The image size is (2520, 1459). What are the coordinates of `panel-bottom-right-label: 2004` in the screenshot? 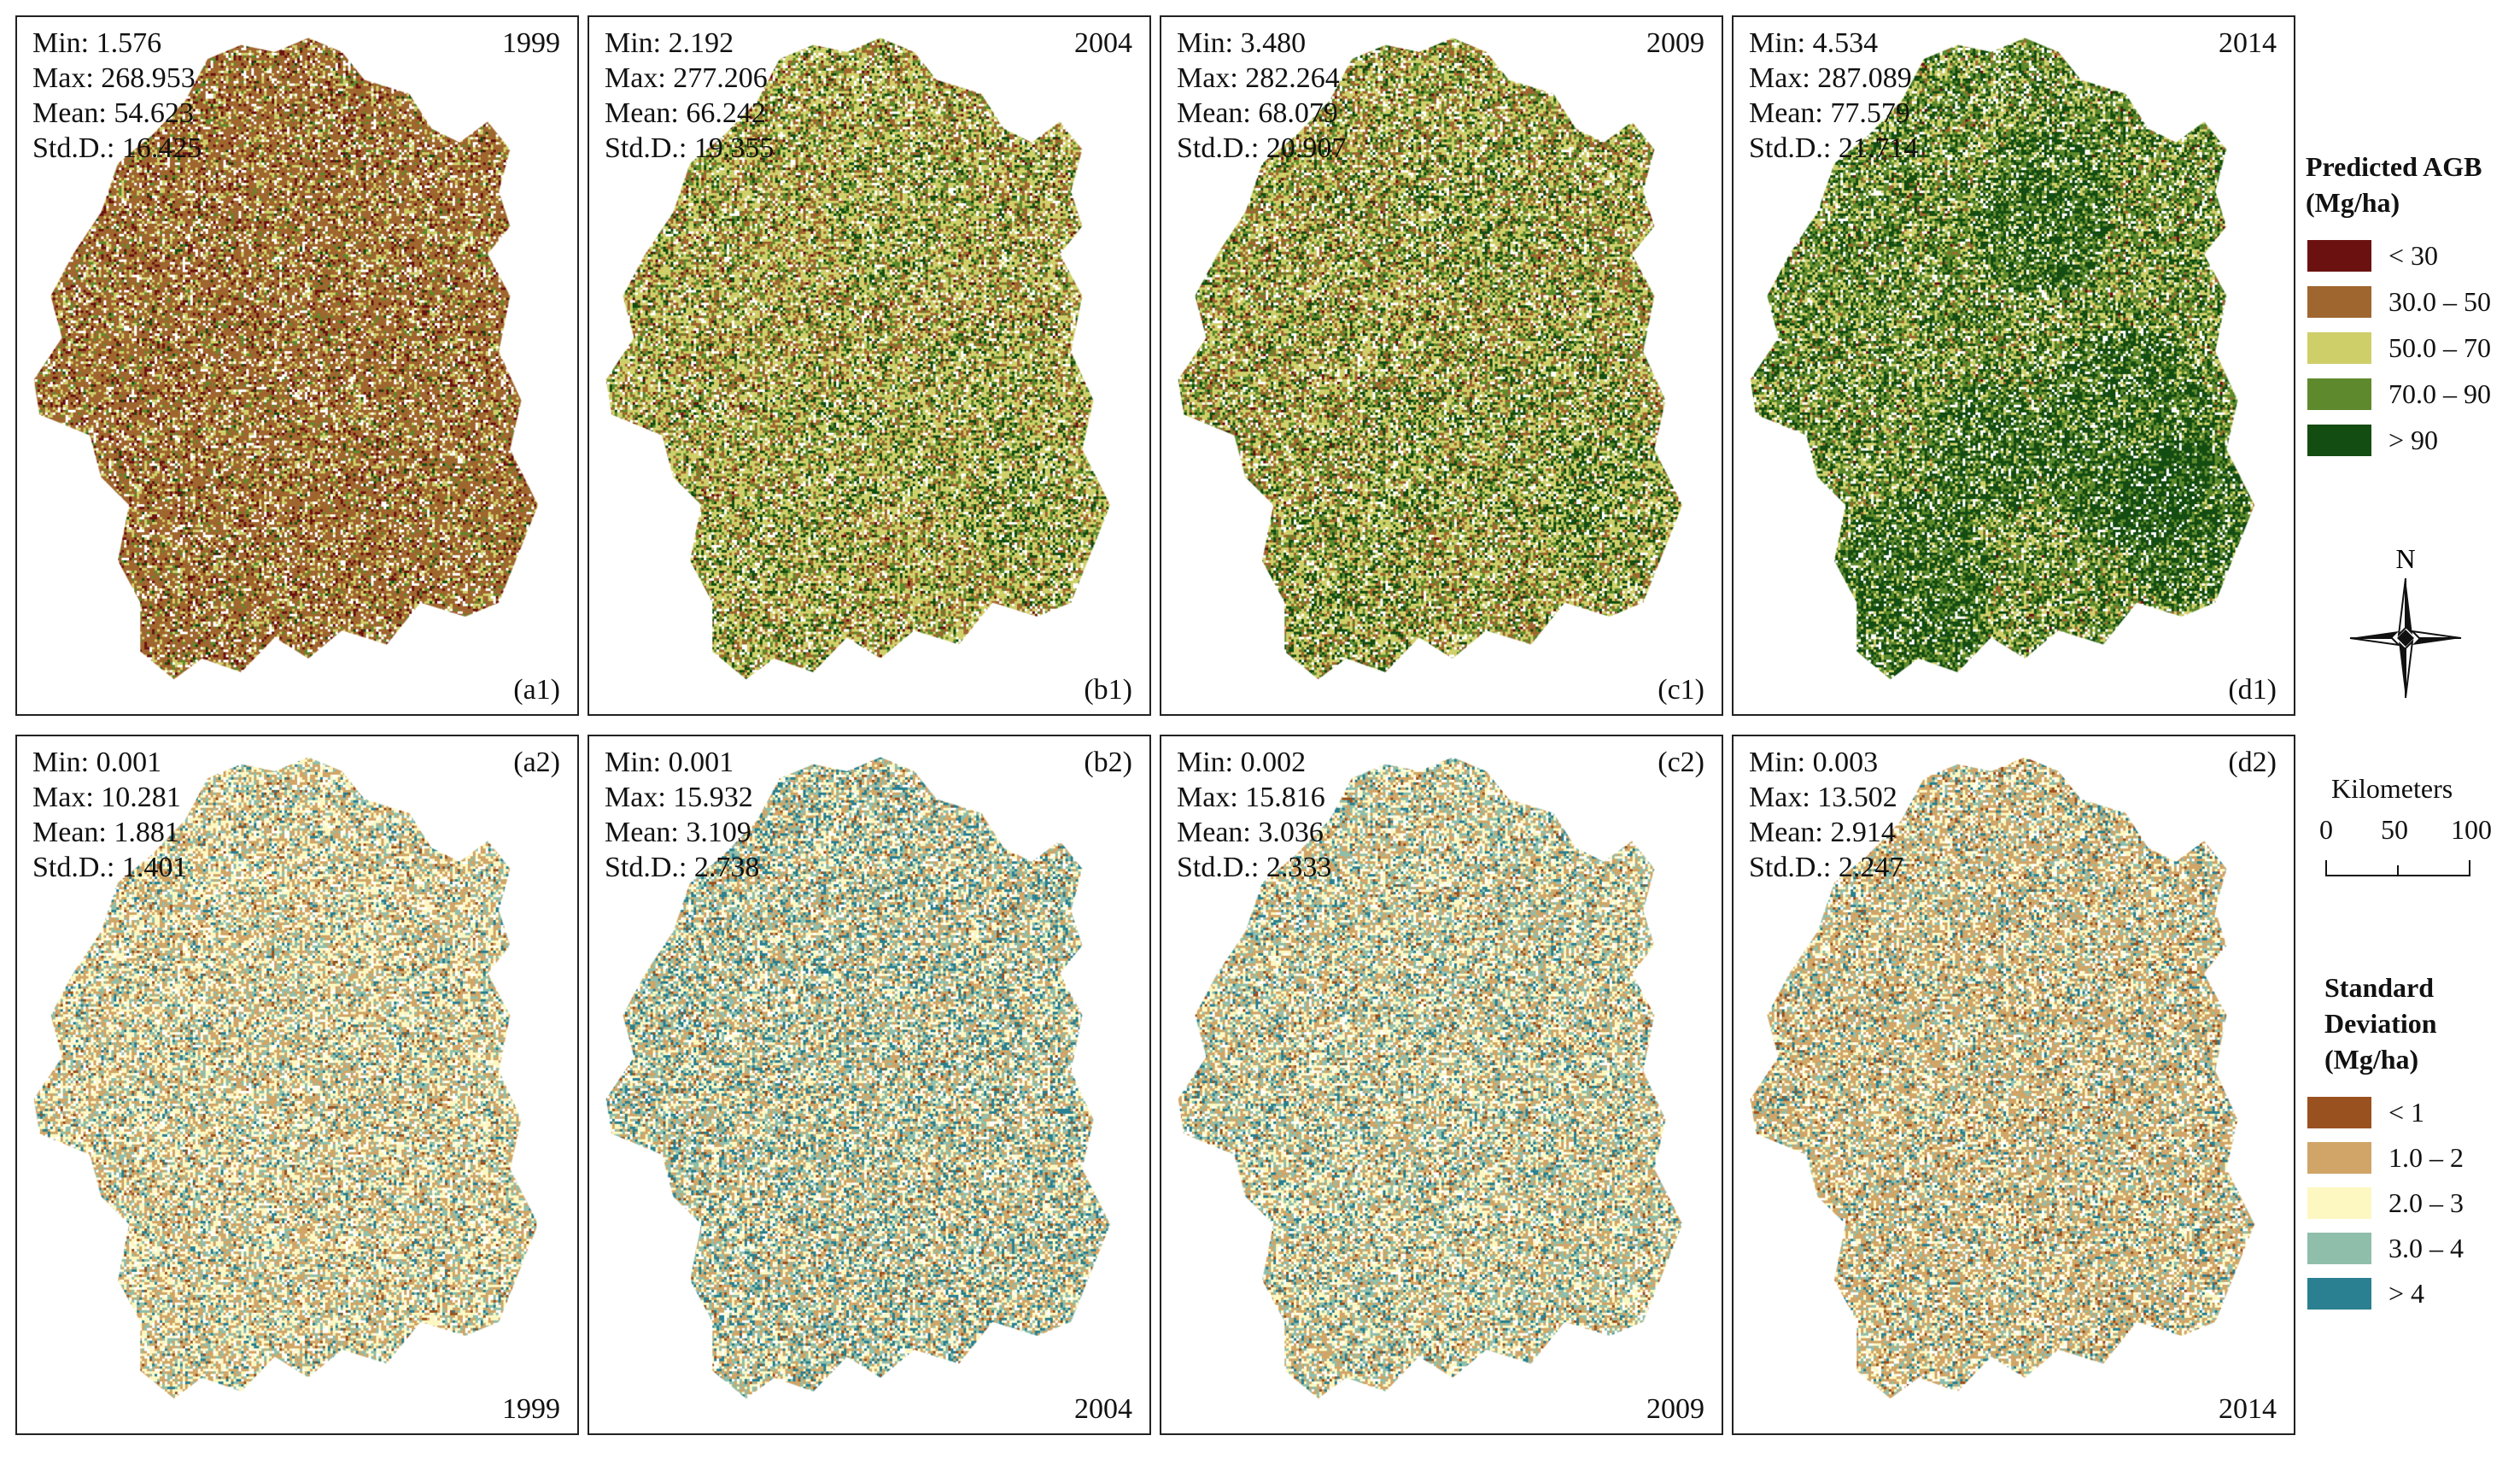 It's located at (1103, 1409).